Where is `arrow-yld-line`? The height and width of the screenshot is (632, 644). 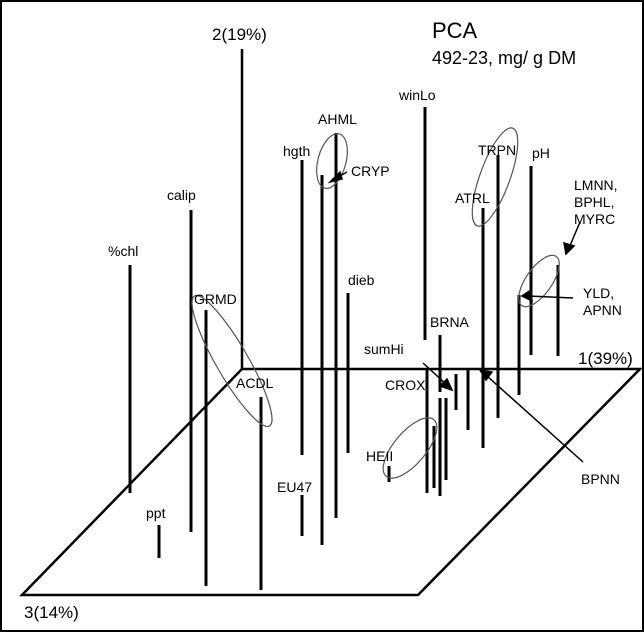
arrow-yld-line is located at coordinates (550, 297).